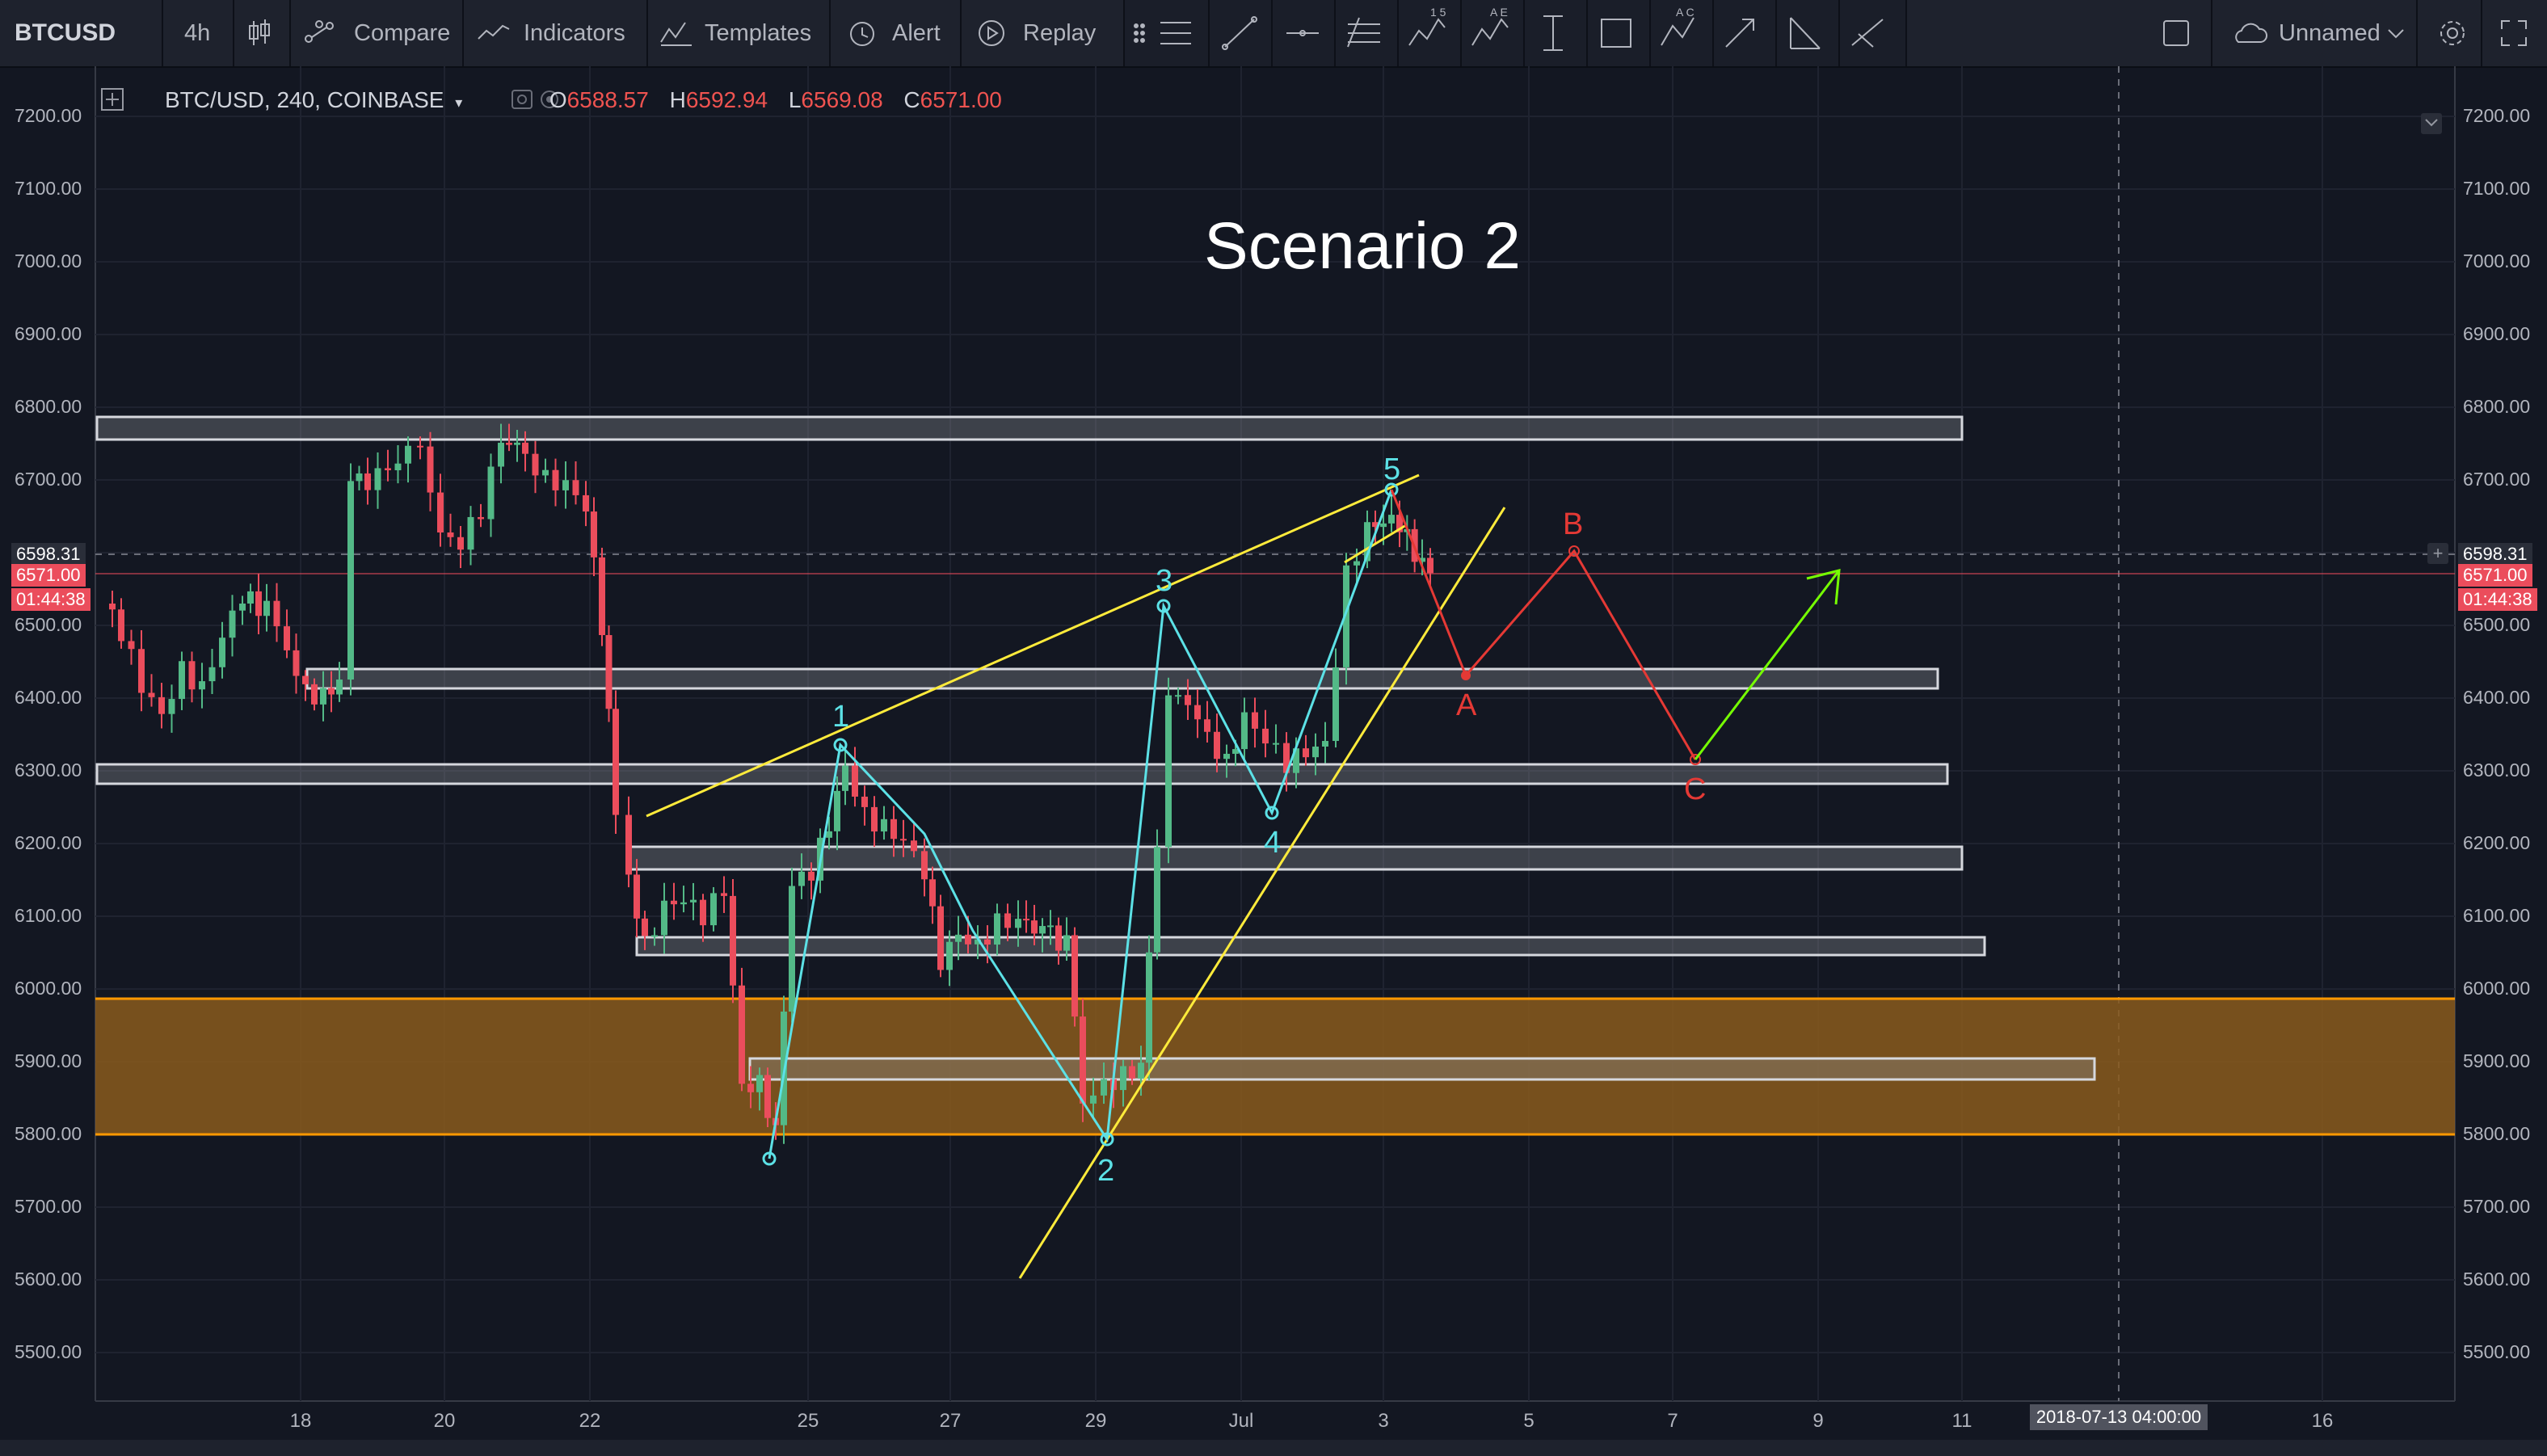 This screenshot has height=1456, width=2547. I want to click on close-value: 6571.00, so click(961, 100).